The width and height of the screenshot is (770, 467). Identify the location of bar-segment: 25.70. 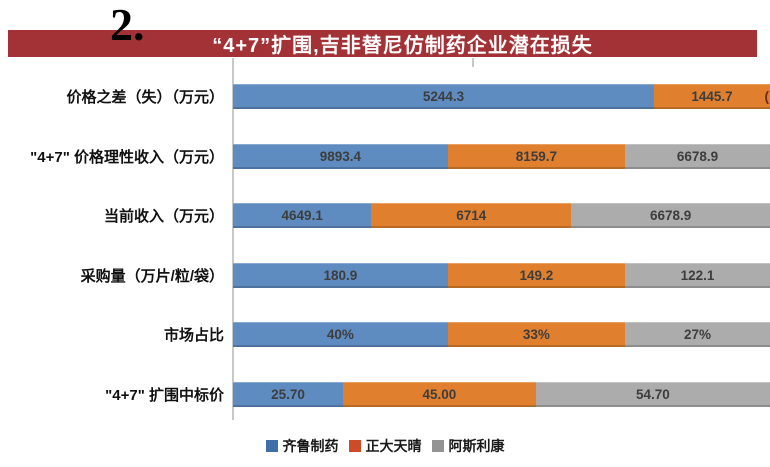
(288, 394).